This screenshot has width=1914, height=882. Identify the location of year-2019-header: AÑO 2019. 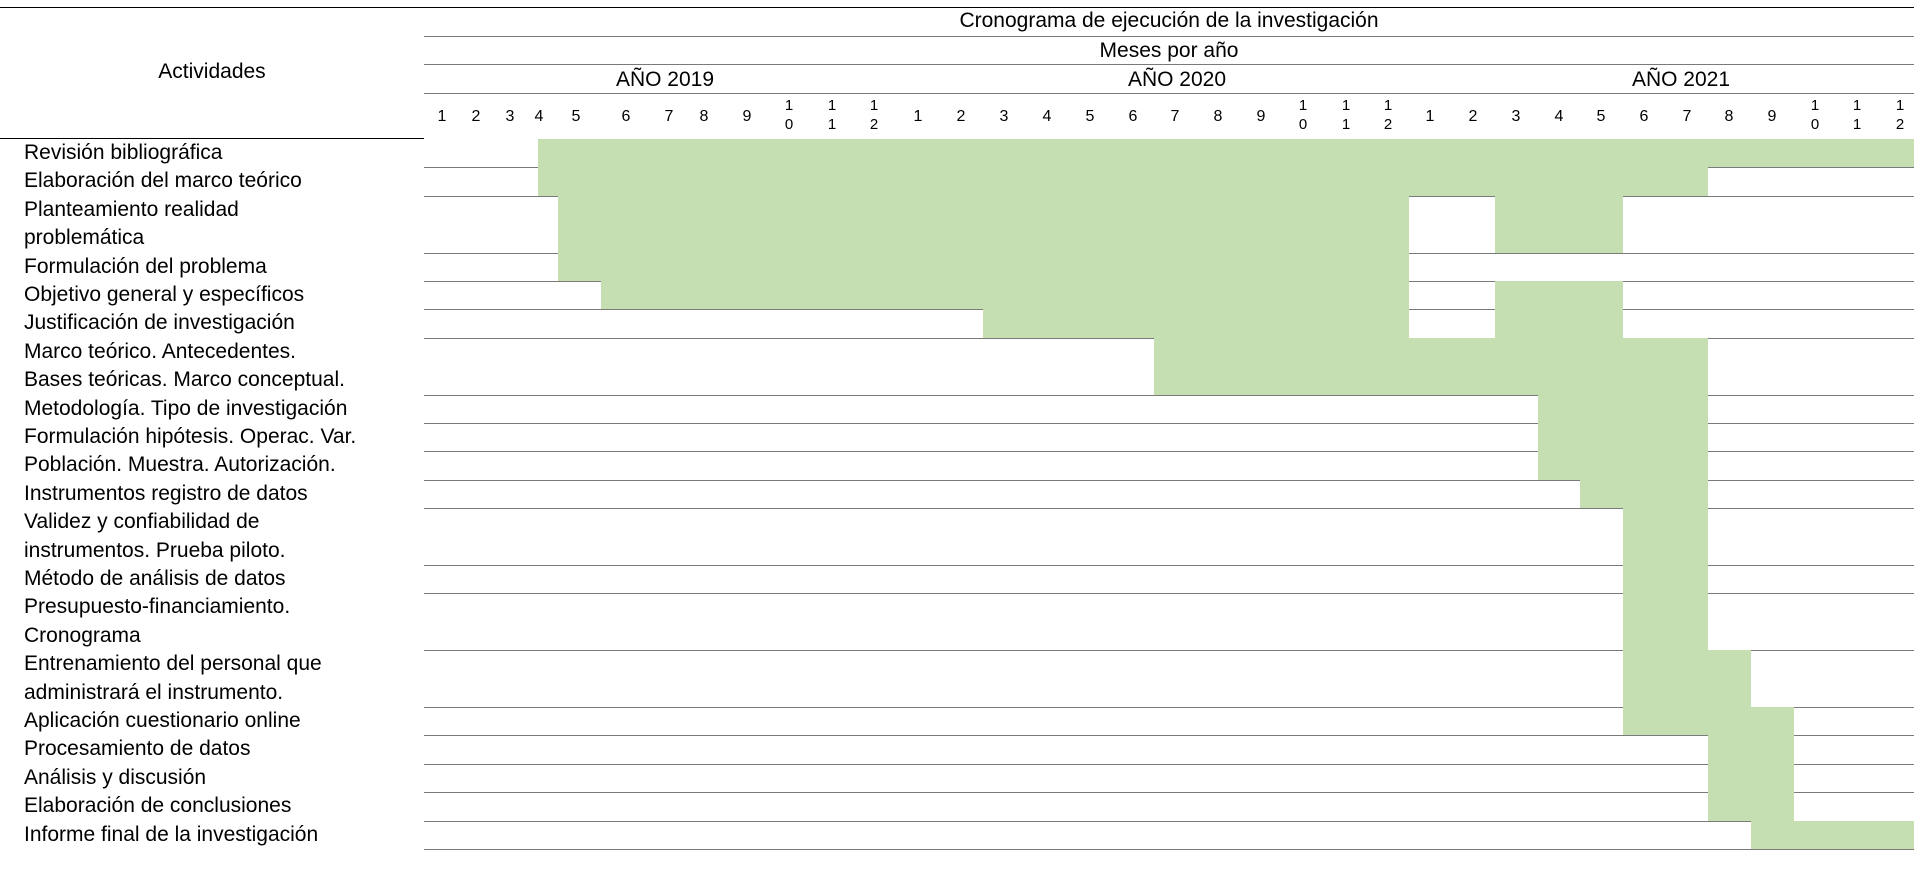
(665, 79).